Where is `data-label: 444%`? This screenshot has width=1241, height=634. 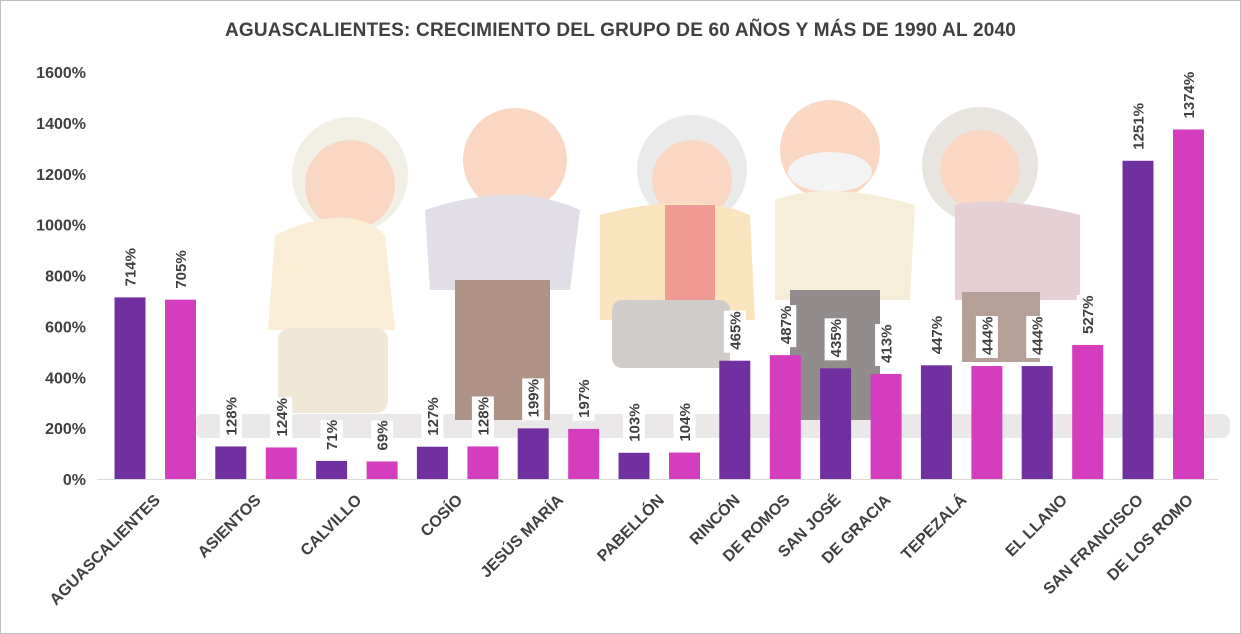
data-label: 444% is located at coordinates (986, 337).